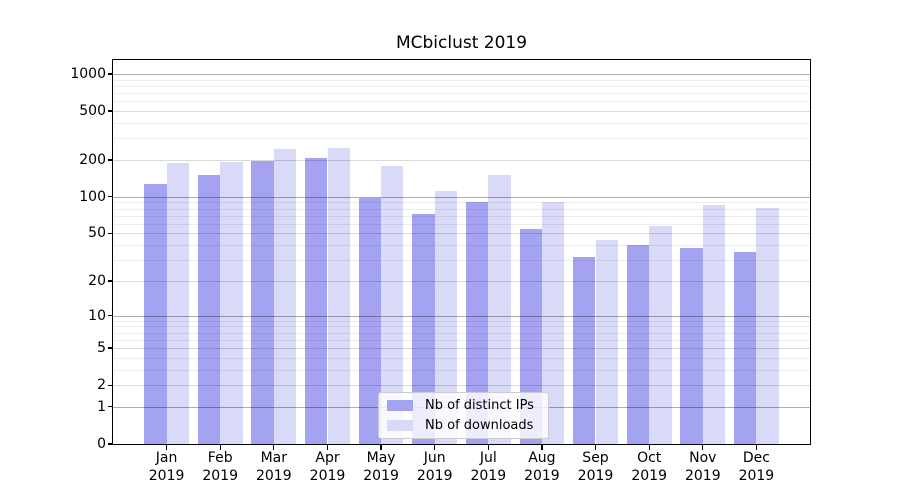 The height and width of the screenshot is (500, 900). I want to click on bar-downloads-feb, so click(231, 303).